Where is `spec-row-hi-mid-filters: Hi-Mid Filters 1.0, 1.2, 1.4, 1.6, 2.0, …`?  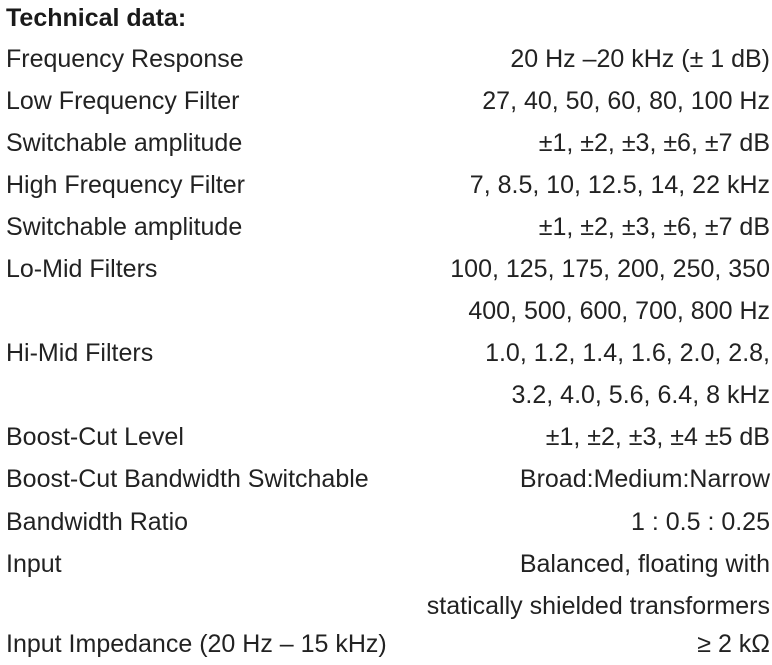
spec-row-hi-mid-filters: Hi-Mid Filters 1.0, 1.2, 1.4, 1.6, 2.0, … is located at coordinates (386, 353).